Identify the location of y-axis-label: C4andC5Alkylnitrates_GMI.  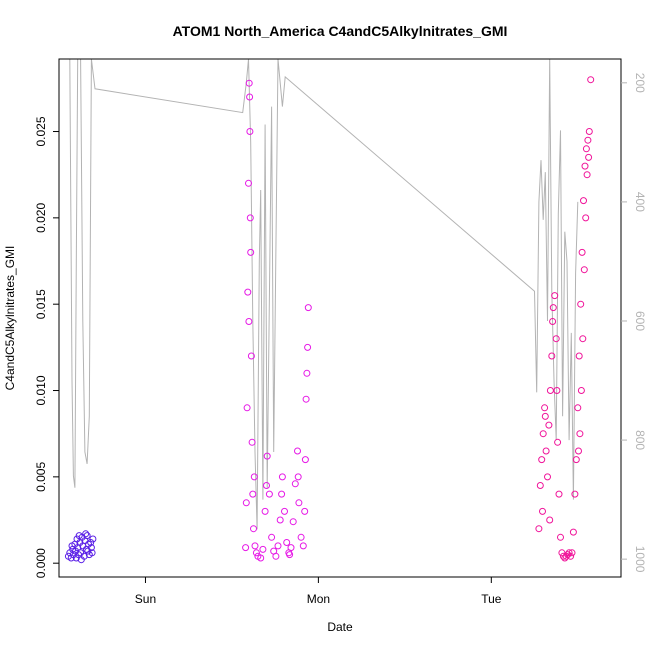
(10, 318).